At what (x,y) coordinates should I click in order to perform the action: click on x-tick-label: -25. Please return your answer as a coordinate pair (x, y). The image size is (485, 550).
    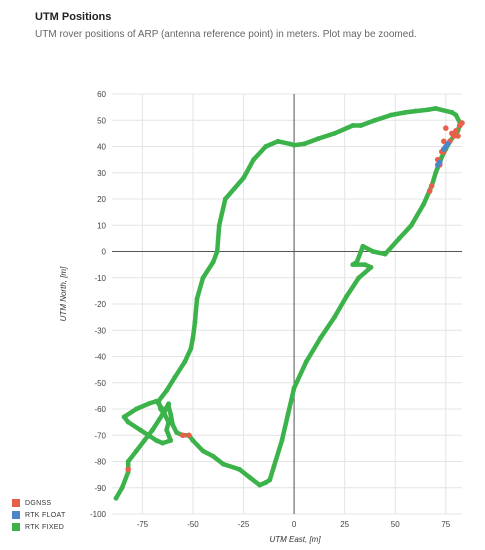
    Looking at the image, I should click on (244, 524).